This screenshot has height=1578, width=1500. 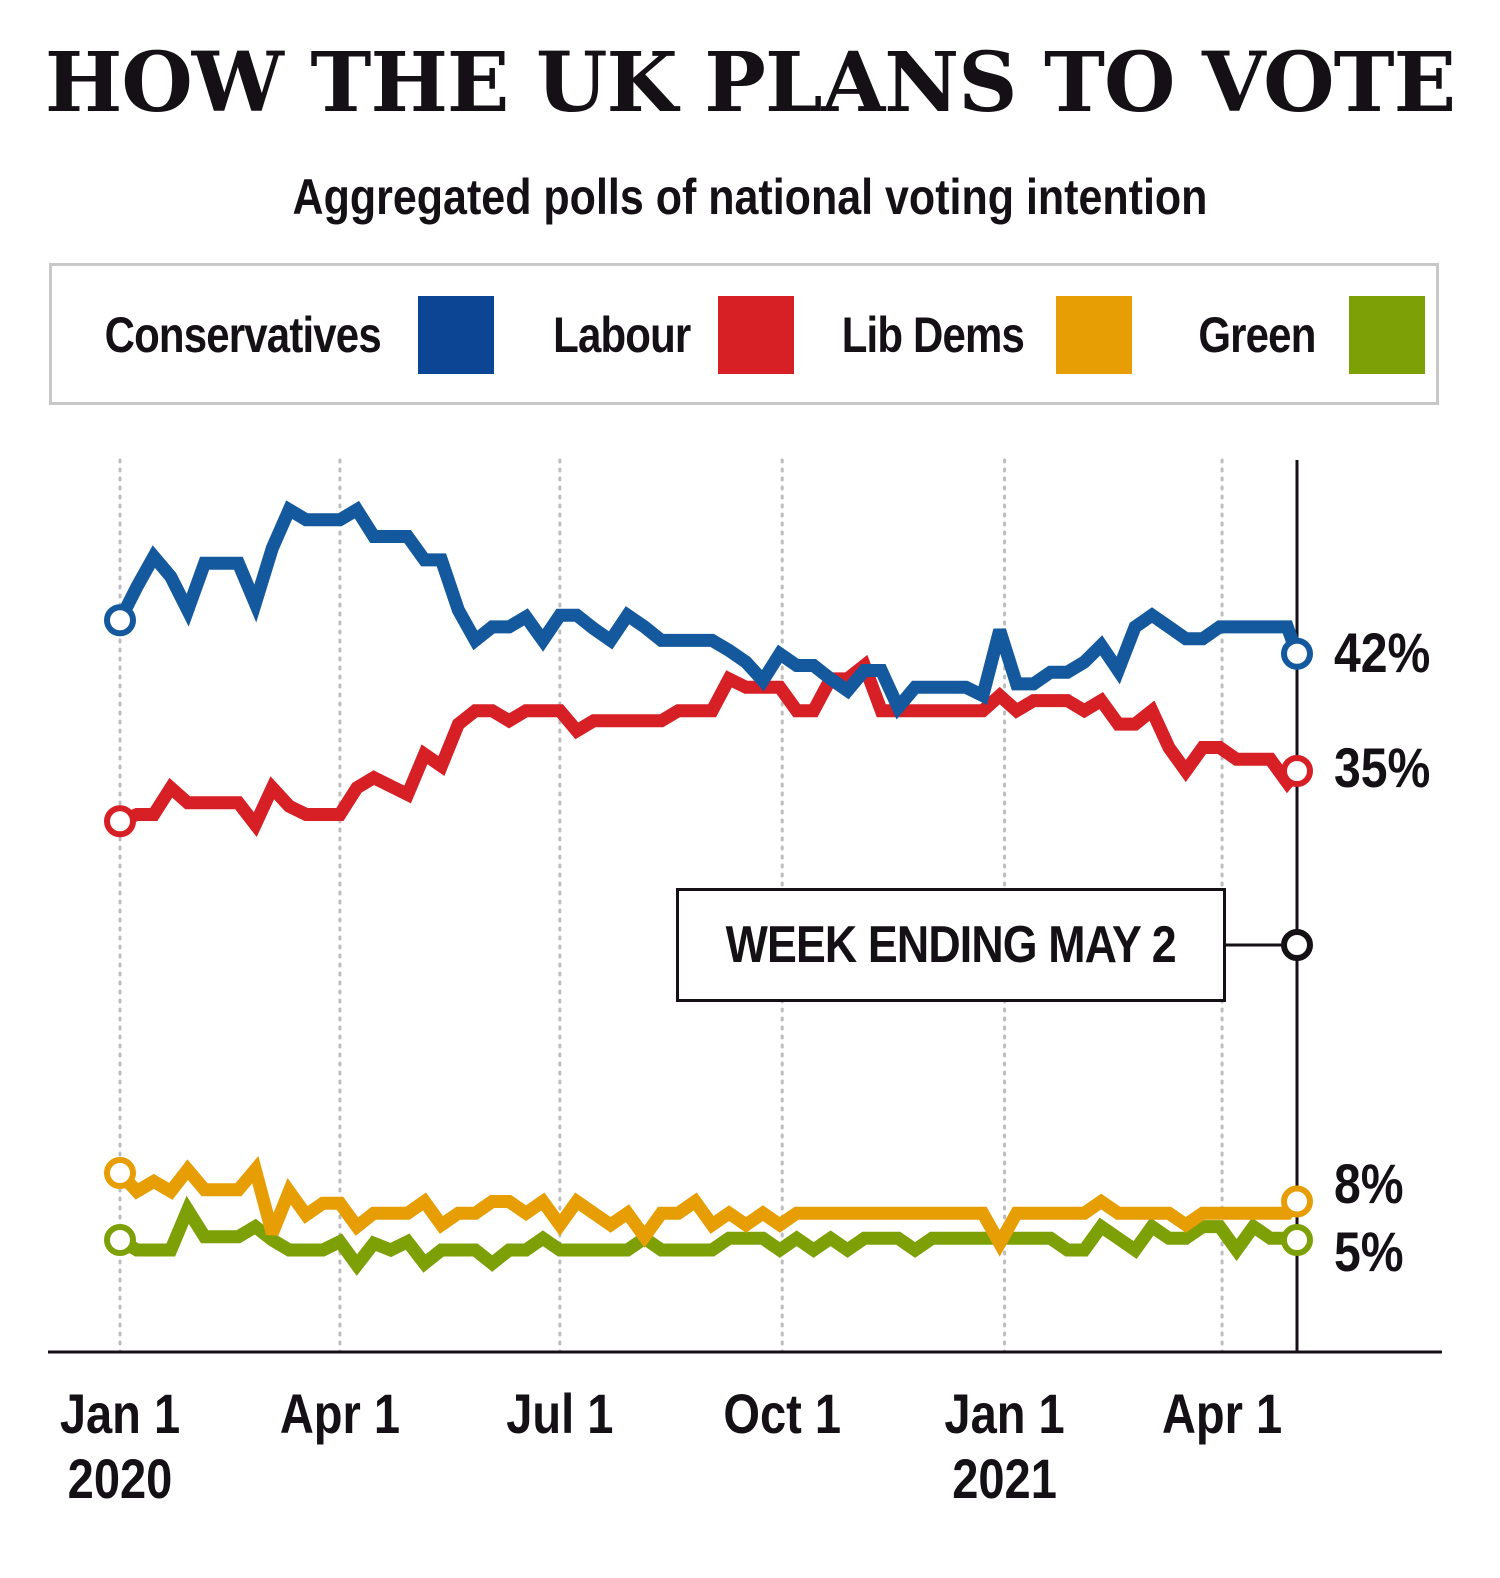 What do you see at coordinates (1382, 953) in the screenshot?
I see `chart-end-labels: 42% 35% 8%5%` at bounding box center [1382, 953].